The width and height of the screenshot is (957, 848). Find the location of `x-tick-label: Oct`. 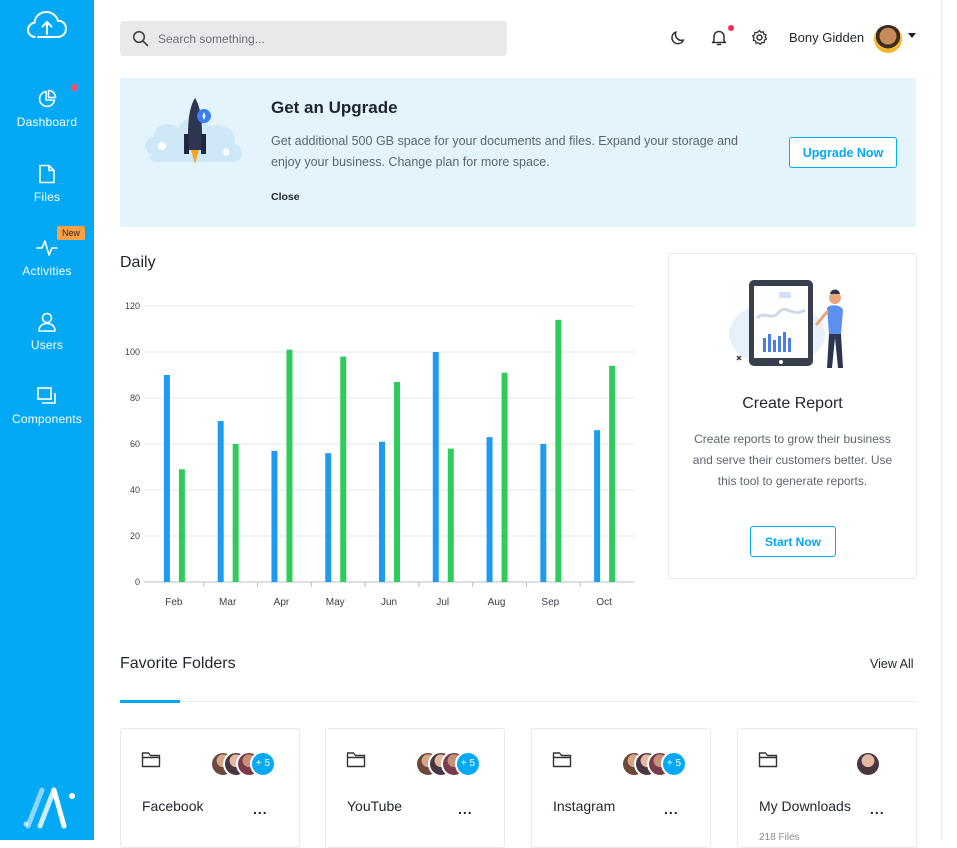

x-tick-label: Oct is located at coordinates (604, 602).